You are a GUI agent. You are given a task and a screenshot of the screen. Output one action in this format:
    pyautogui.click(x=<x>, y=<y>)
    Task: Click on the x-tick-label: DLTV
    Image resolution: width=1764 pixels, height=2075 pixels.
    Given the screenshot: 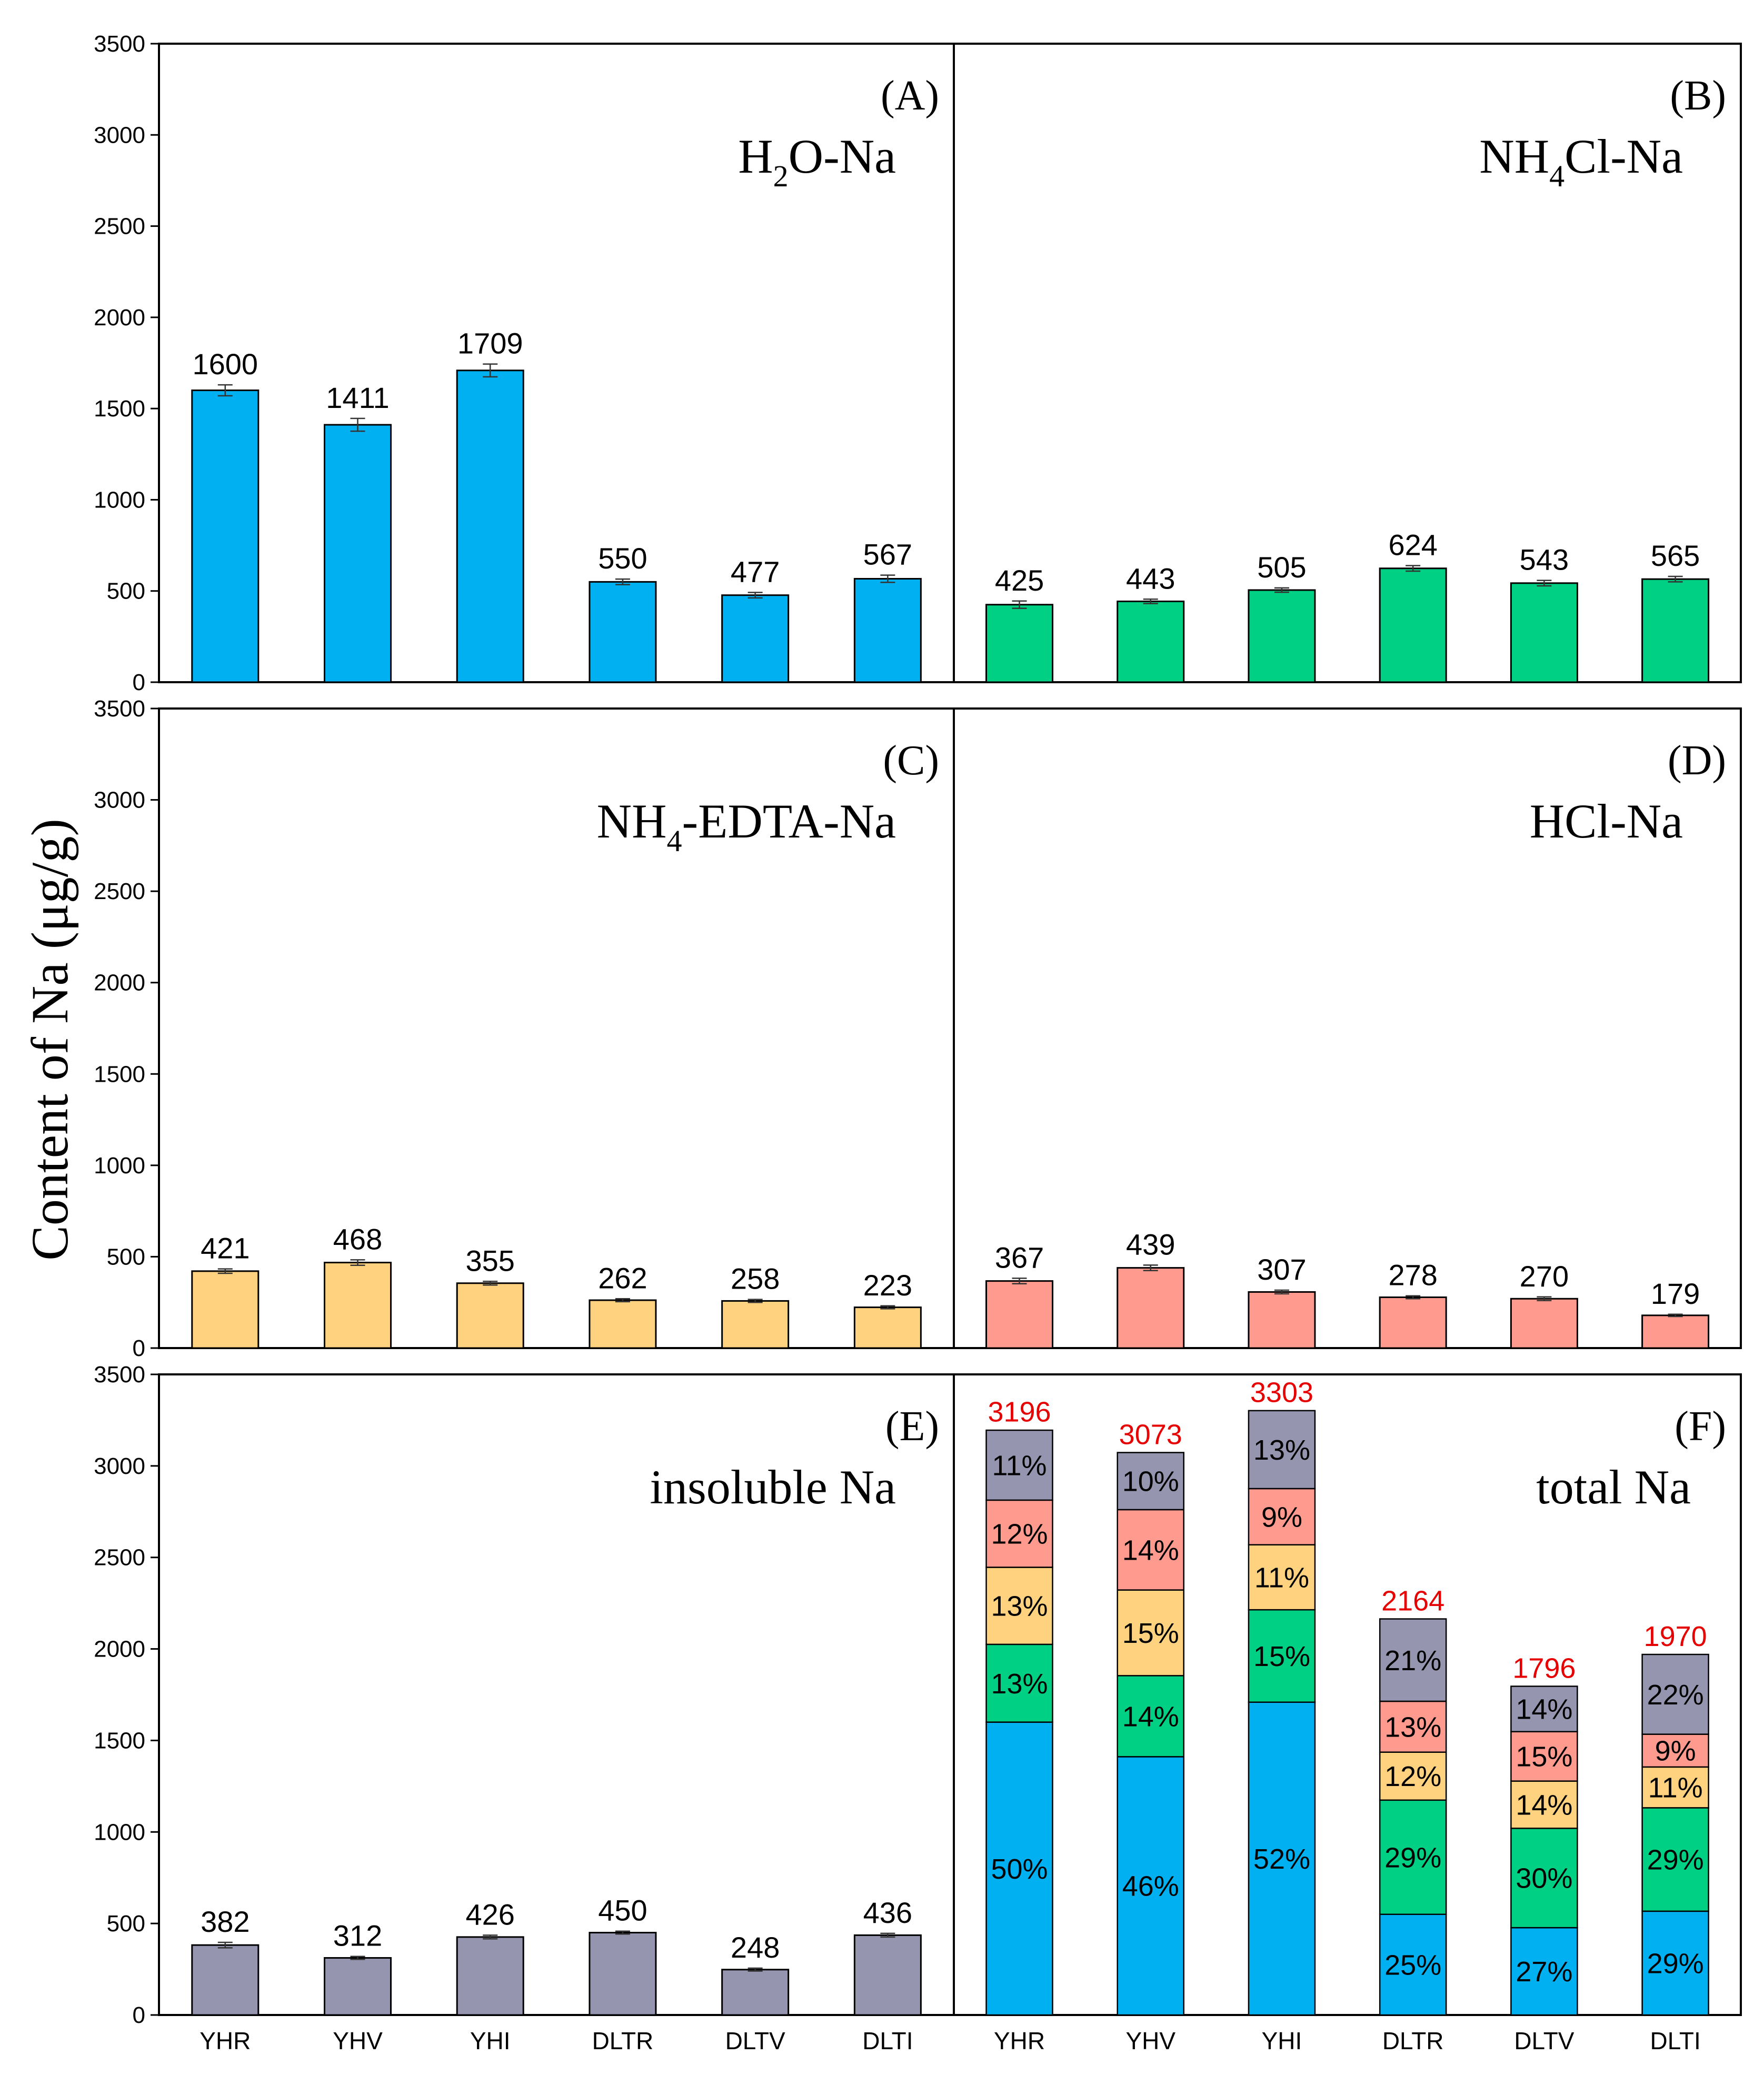 What is the action you would take?
    pyautogui.click(x=755, y=2041)
    